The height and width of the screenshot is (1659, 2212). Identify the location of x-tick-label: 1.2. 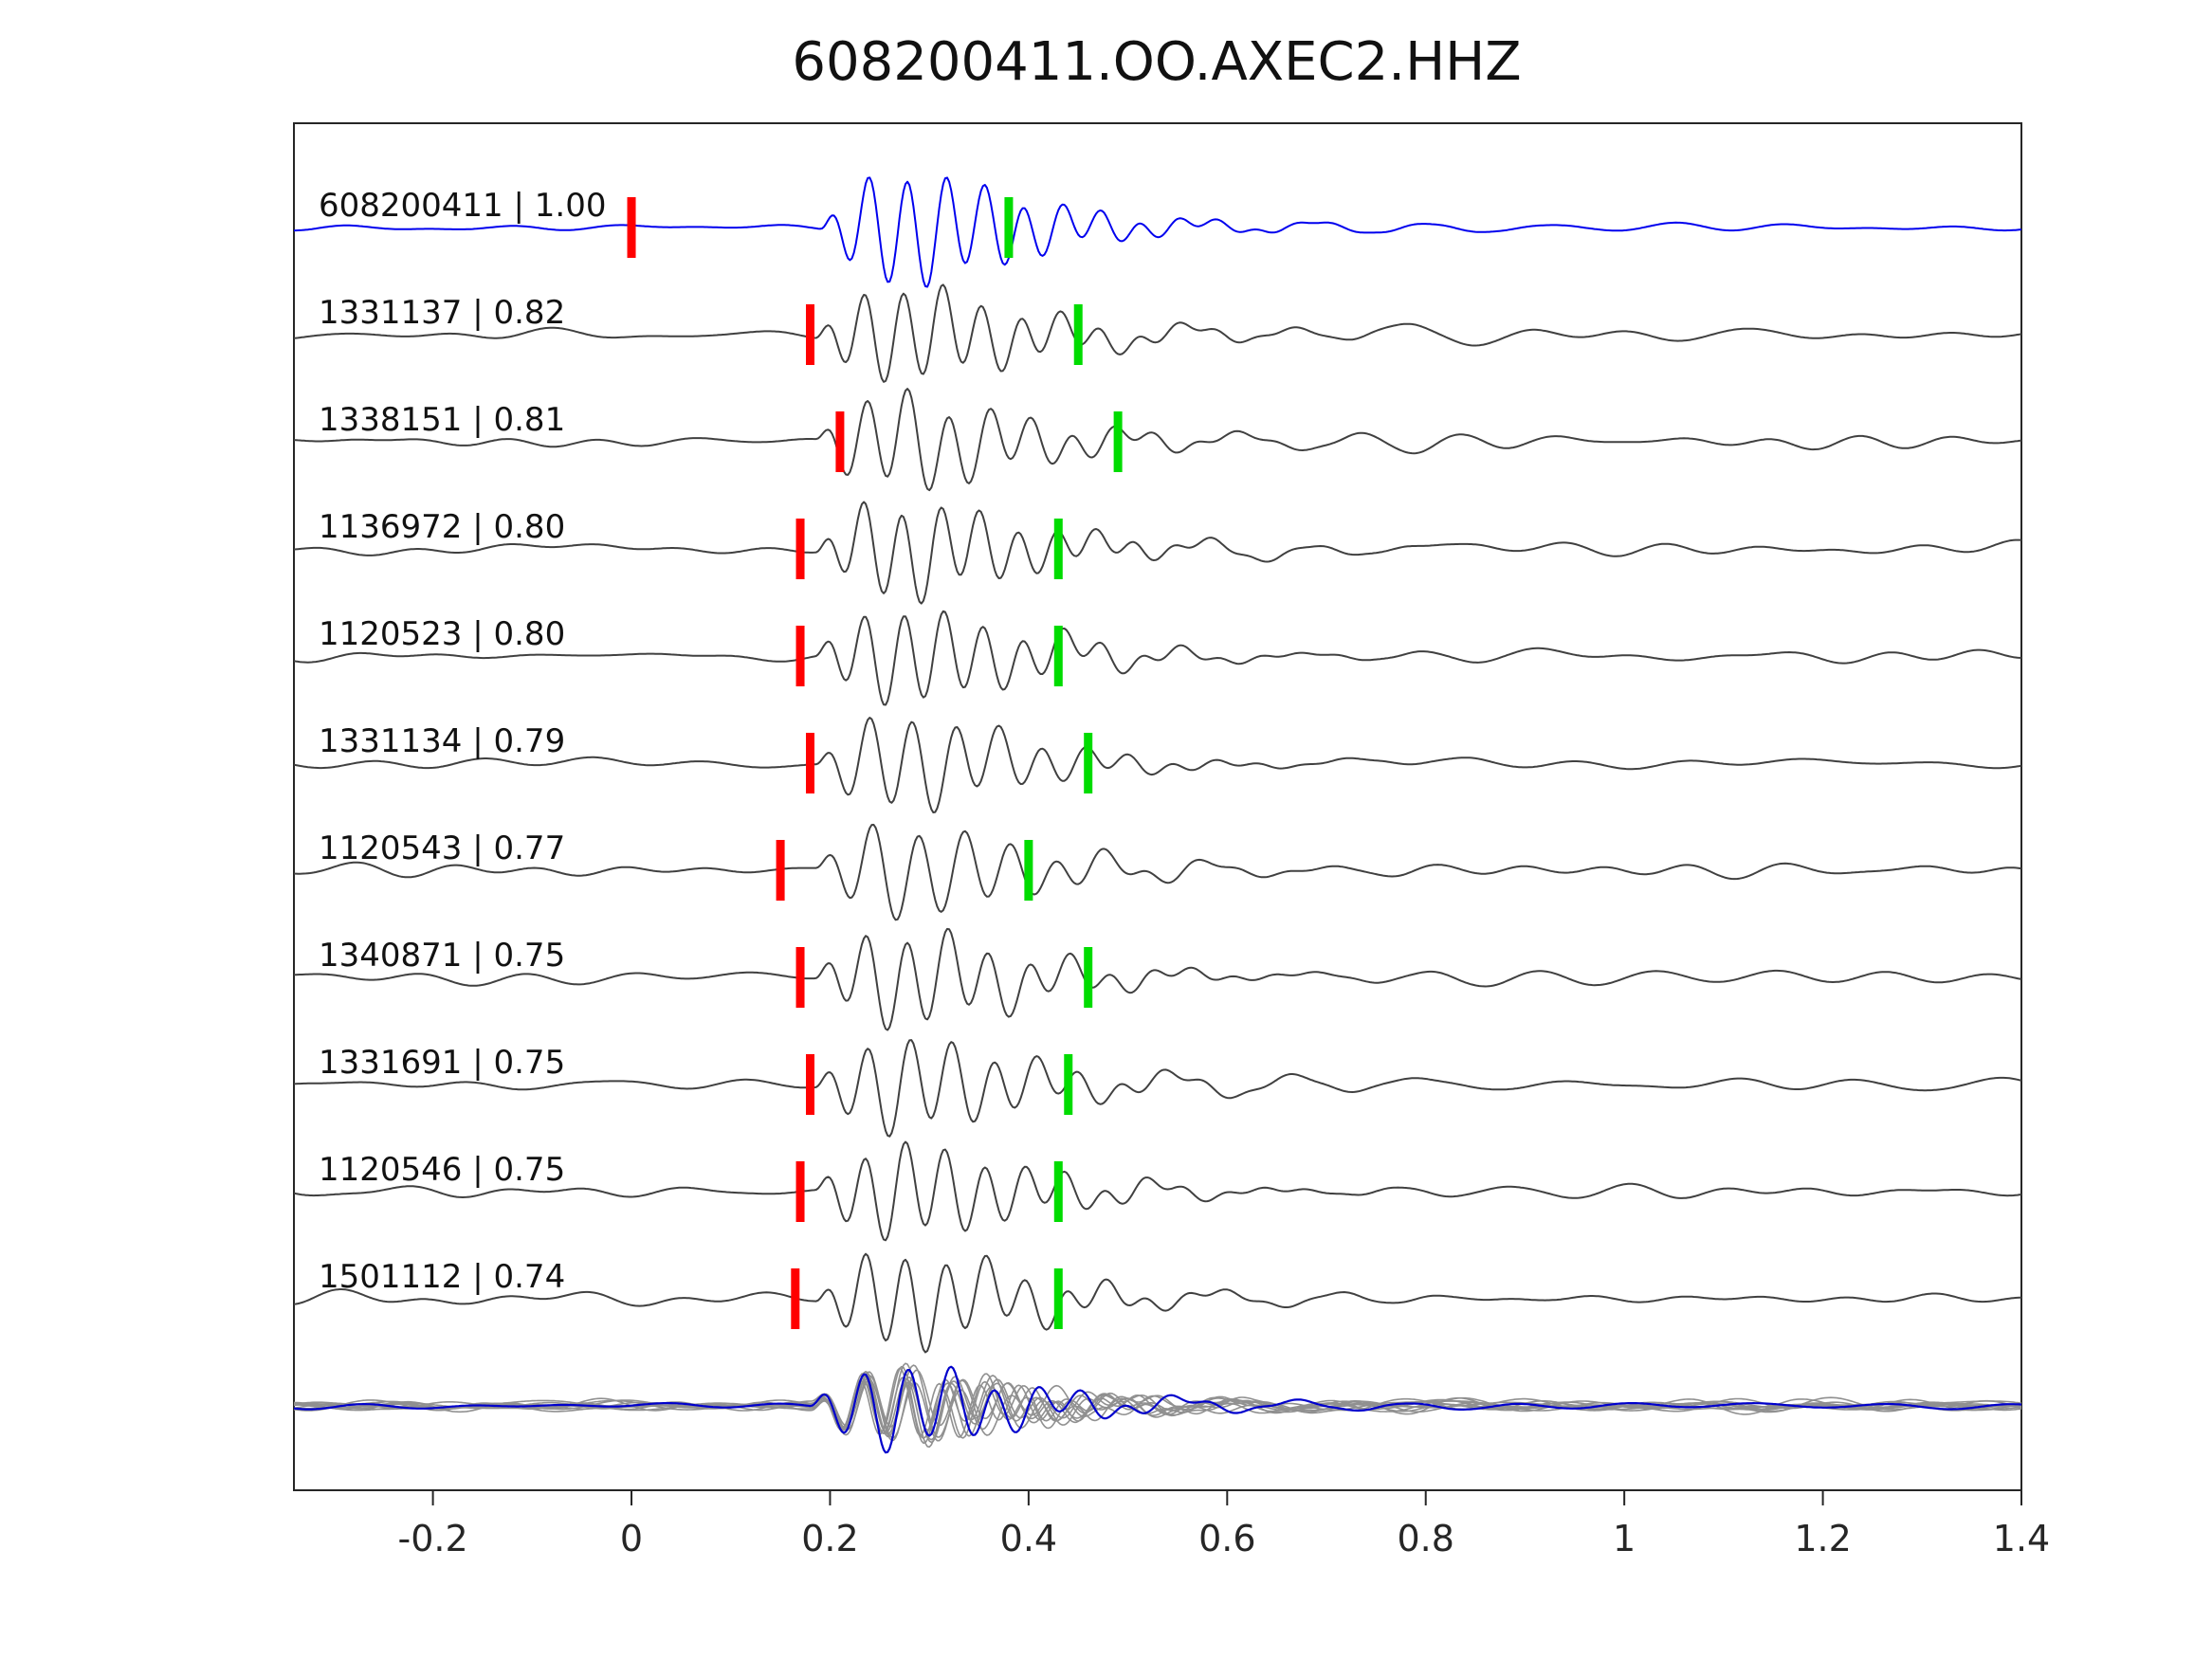
(1822, 1538).